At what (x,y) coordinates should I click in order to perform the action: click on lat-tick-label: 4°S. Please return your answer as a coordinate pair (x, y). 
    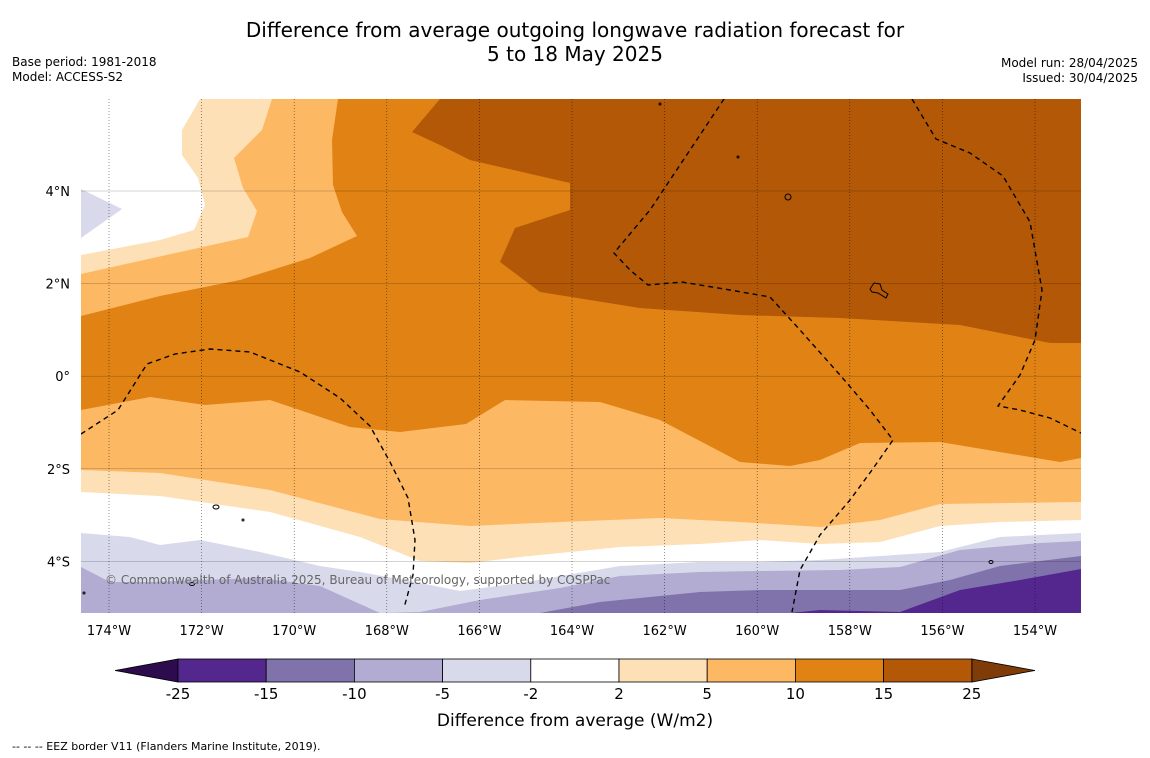
    Looking at the image, I should click on (58, 562).